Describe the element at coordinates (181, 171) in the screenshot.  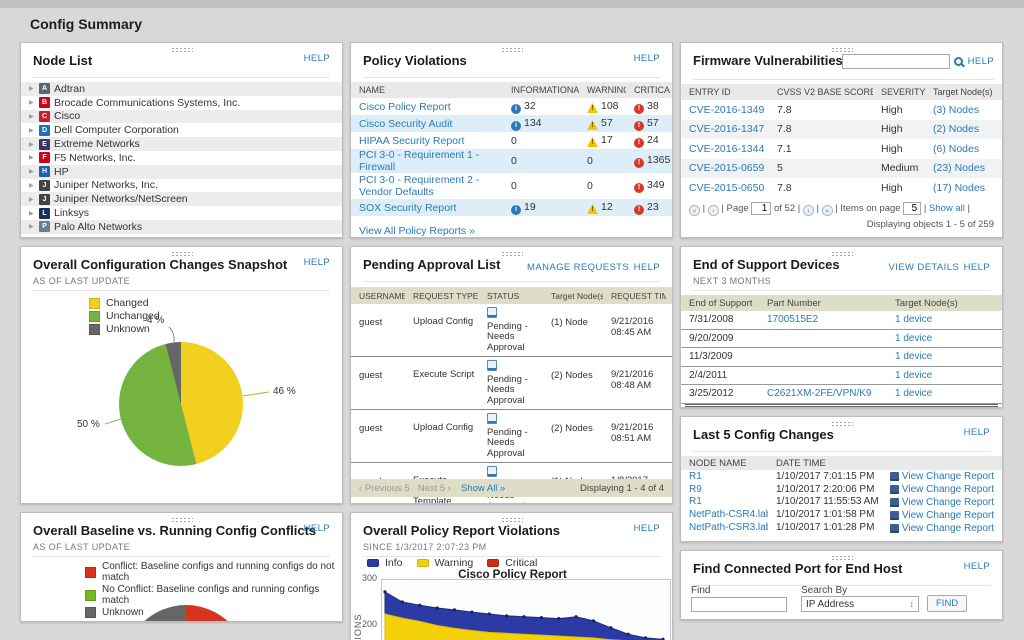
I see `node-list-item: ▶ H HP` at that location.